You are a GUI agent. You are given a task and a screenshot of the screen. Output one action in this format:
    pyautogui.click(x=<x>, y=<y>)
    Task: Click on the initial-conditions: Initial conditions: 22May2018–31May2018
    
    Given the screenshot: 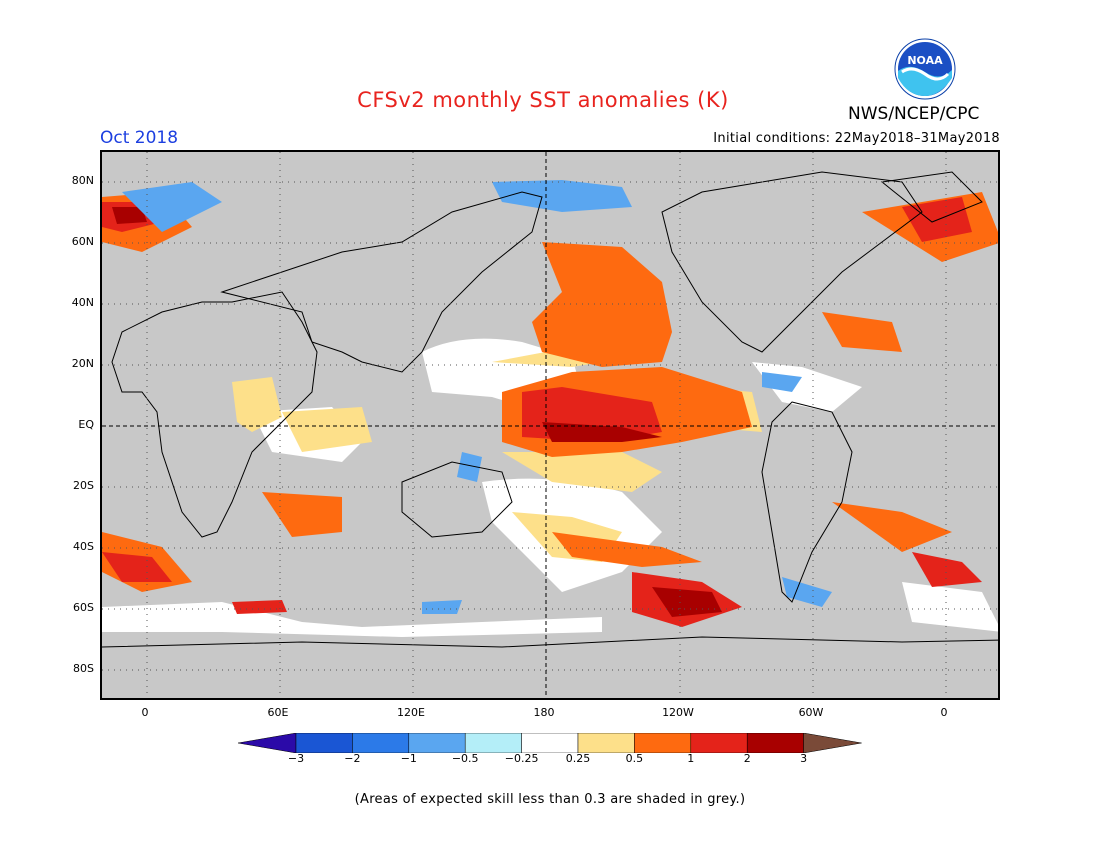 What is the action you would take?
    pyautogui.click(x=856, y=138)
    